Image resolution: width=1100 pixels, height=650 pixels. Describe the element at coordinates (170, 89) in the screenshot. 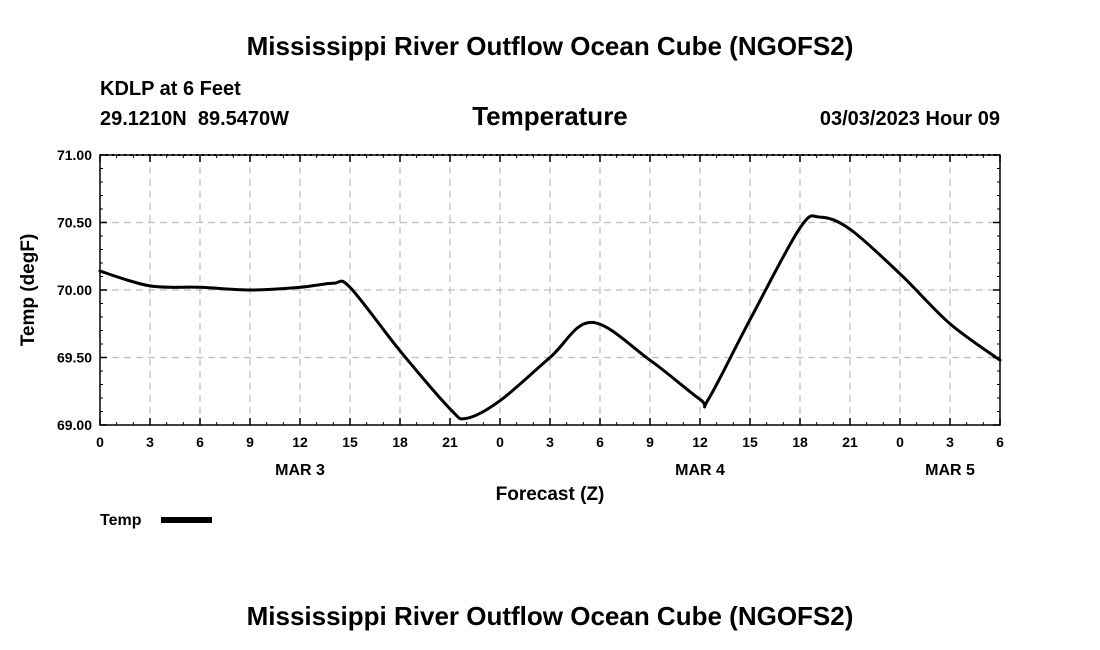

I see `station-label: KDLP at 6 Feet` at that location.